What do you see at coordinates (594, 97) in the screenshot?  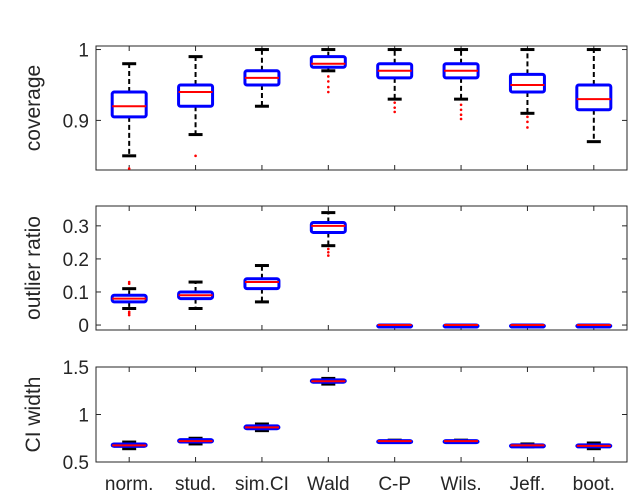 I see `panel-1-box-boot.` at bounding box center [594, 97].